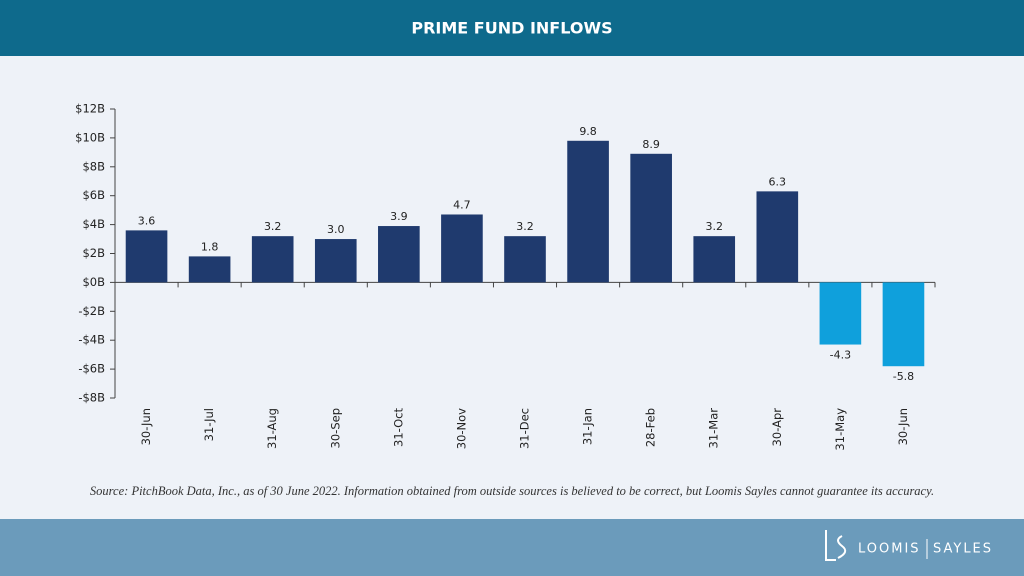  Describe the element at coordinates (840, 429) in the screenshot. I see `x-tick-label: 31-May` at that location.